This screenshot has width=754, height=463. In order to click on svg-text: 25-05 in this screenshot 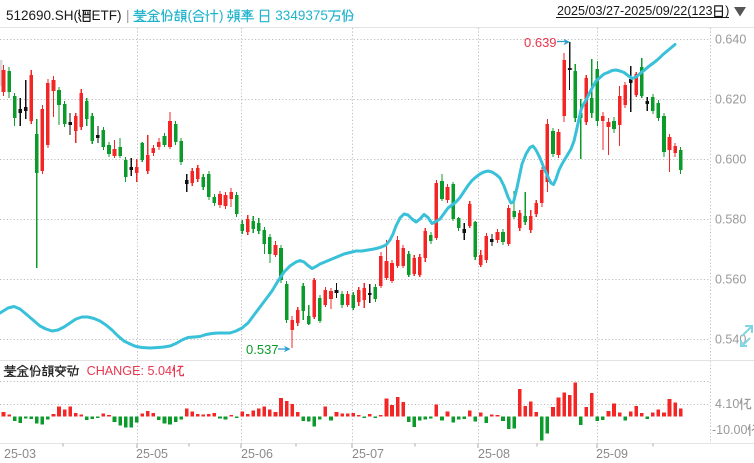, I will do `click(152, 454)`.